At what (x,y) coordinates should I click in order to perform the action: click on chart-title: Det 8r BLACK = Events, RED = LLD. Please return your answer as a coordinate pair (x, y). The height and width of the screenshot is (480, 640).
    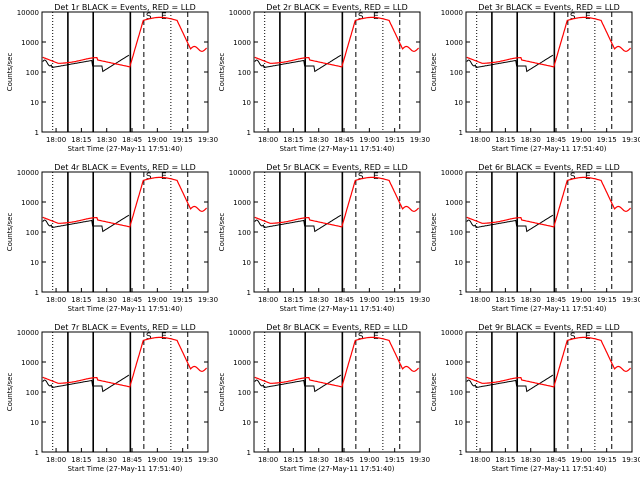
    Looking at the image, I should click on (337, 327).